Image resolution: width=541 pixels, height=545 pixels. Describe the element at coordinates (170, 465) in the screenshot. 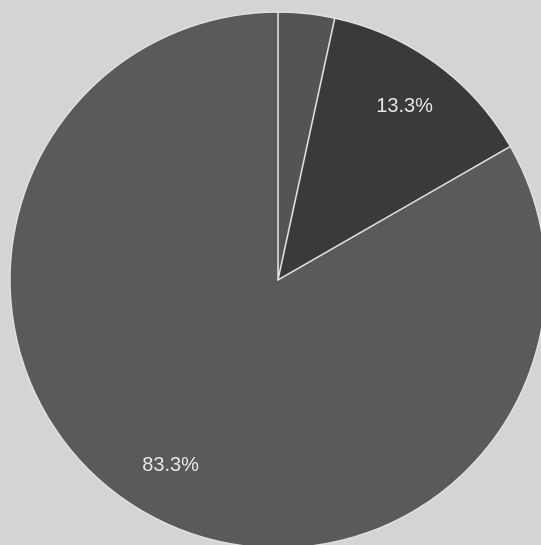

I see `slice-label: 83.3%` at that location.